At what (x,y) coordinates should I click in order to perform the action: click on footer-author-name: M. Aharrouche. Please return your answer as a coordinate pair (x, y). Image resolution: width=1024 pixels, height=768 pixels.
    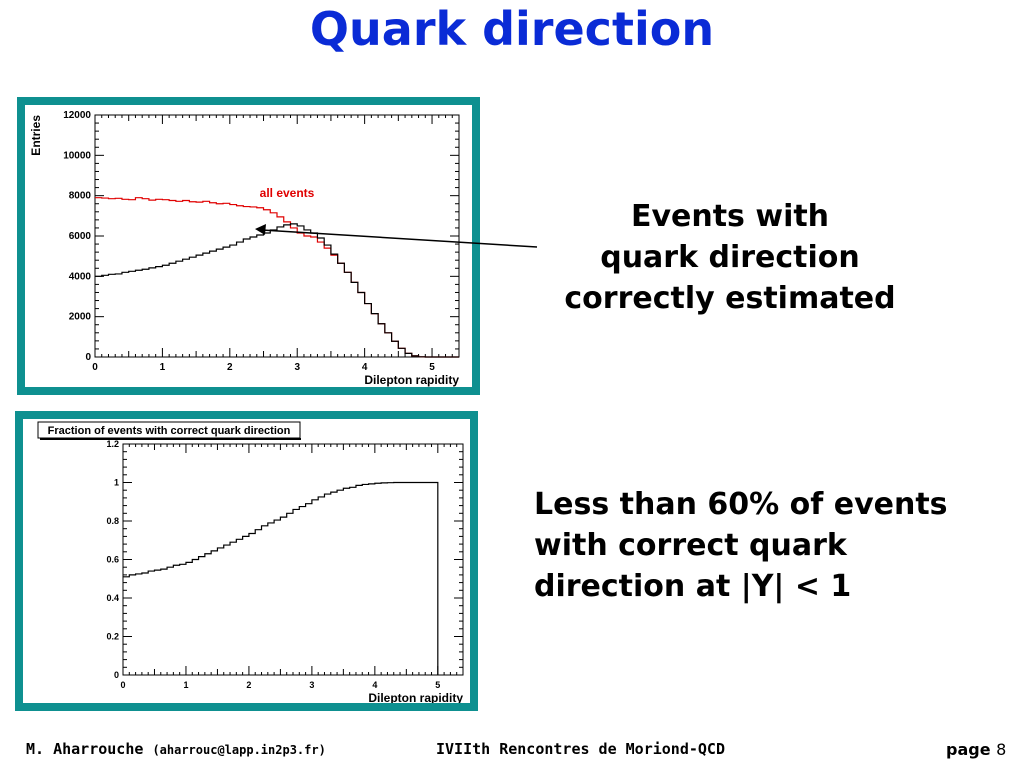
    Looking at the image, I should click on (85, 749).